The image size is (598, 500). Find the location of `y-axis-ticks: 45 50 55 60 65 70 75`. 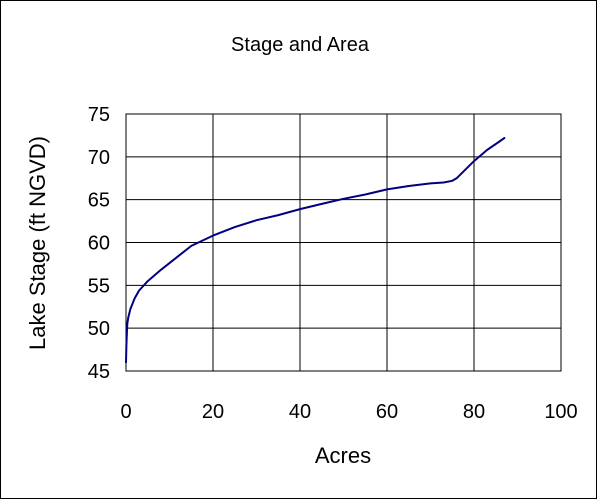

y-axis-ticks: 45 50 55 60 65 70 75 is located at coordinates (99, 243).